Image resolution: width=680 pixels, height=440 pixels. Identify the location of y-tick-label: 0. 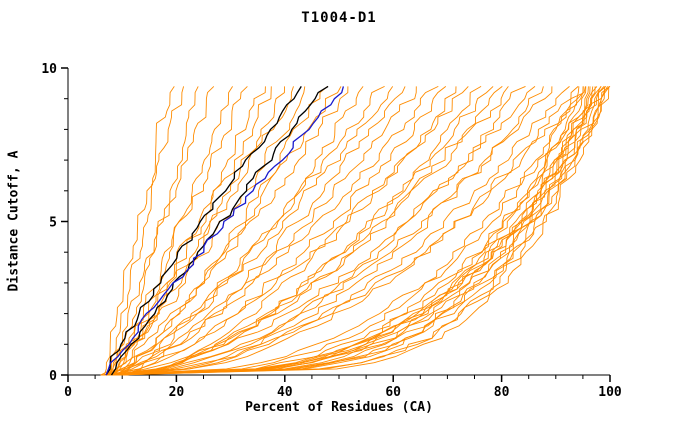
(53, 376).